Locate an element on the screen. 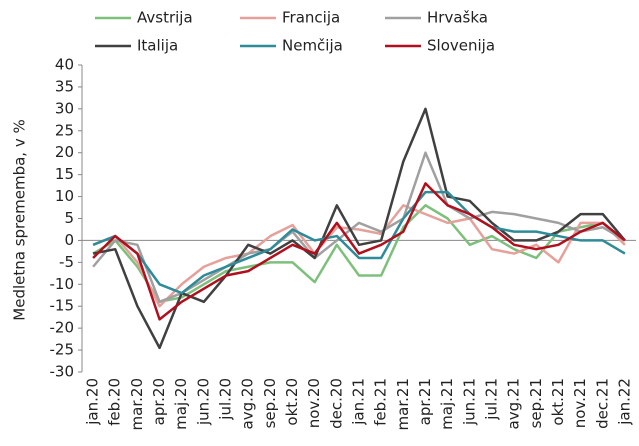 Image resolution: width=639 pixels, height=446 pixels. x-tick-label: okt.20 is located at coordinates (292, 402).